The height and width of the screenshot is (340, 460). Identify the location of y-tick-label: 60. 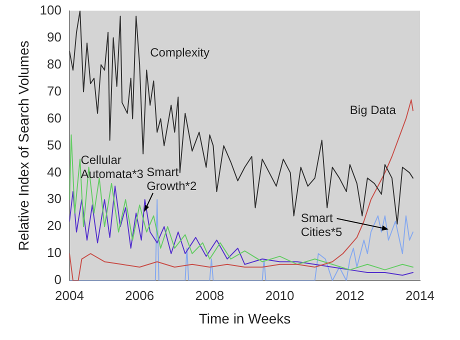
(54, 118).